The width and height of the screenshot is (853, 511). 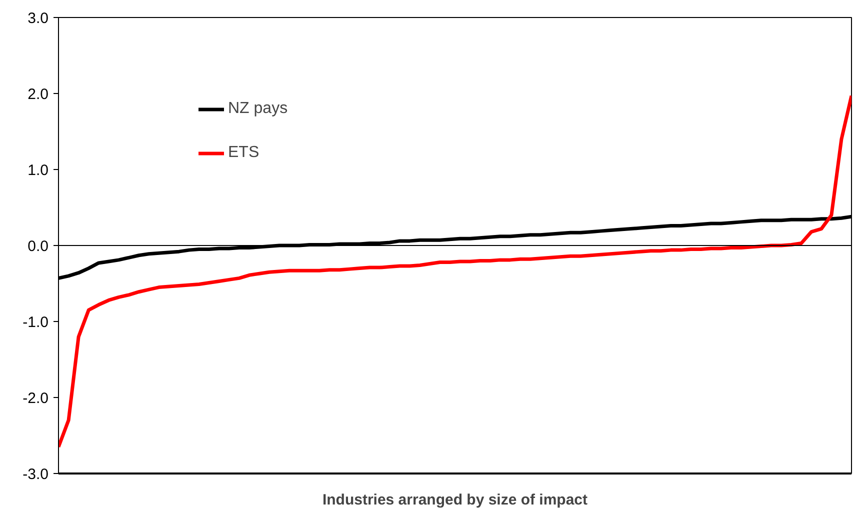 I want to click on y-tick-label: 1.0, so click(x=38, y=170).